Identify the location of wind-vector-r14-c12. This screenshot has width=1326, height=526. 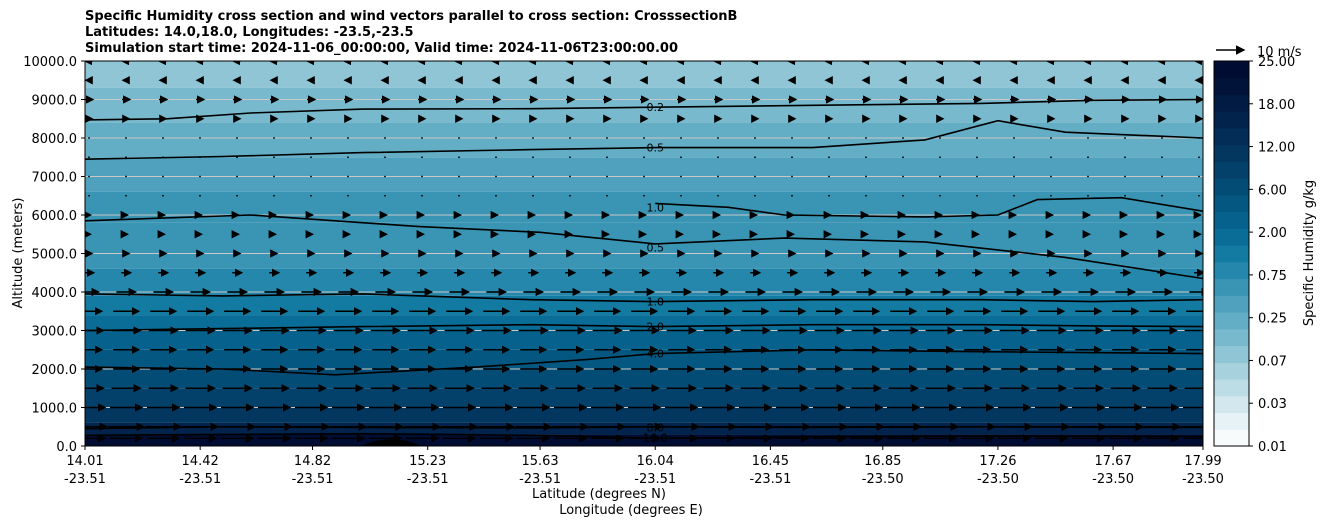
(533, 176).